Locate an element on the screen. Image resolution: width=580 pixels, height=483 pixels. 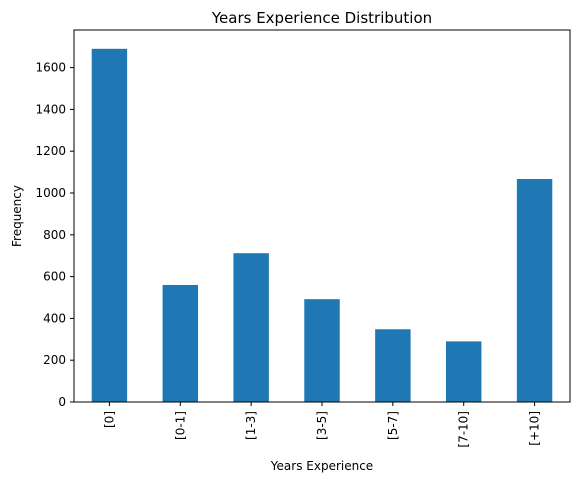
x-axis: [0] [0-1] [1-3] [3-5] [5-7] [7-10] [+10] is located at coordinates (322, 425).